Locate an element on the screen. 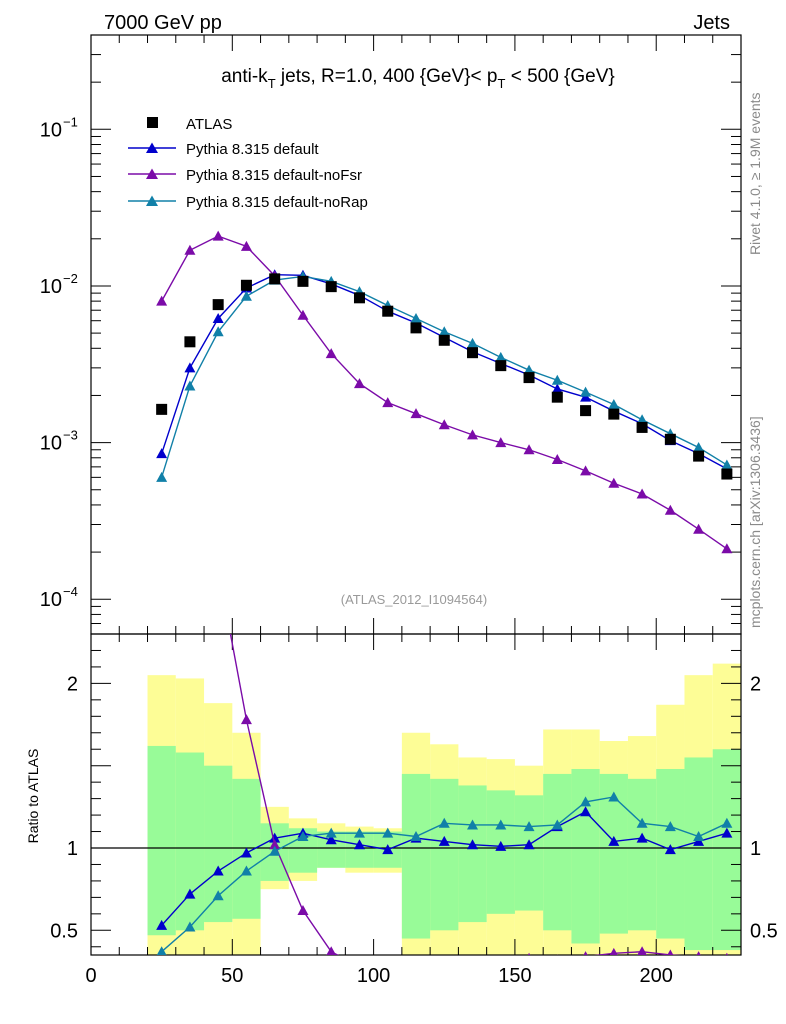 Image resolution: width=786 pixels, height=1024 pixels. x-tick-label: 50 is located at coordinates (232, 976).